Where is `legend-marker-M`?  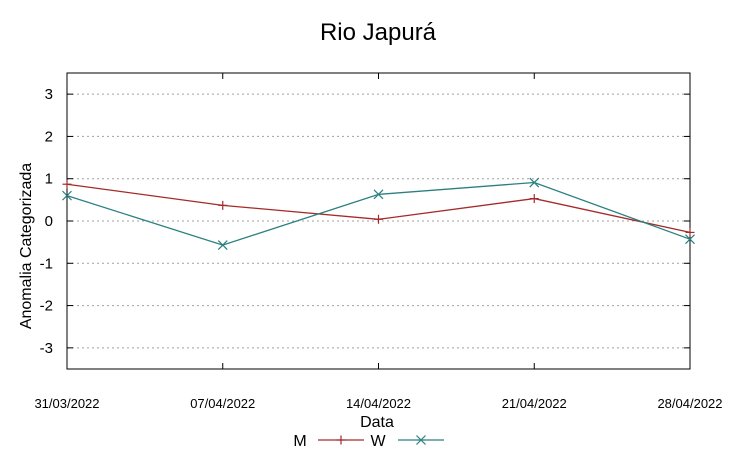
legend-marker-M is located at coordinates (341, 440).